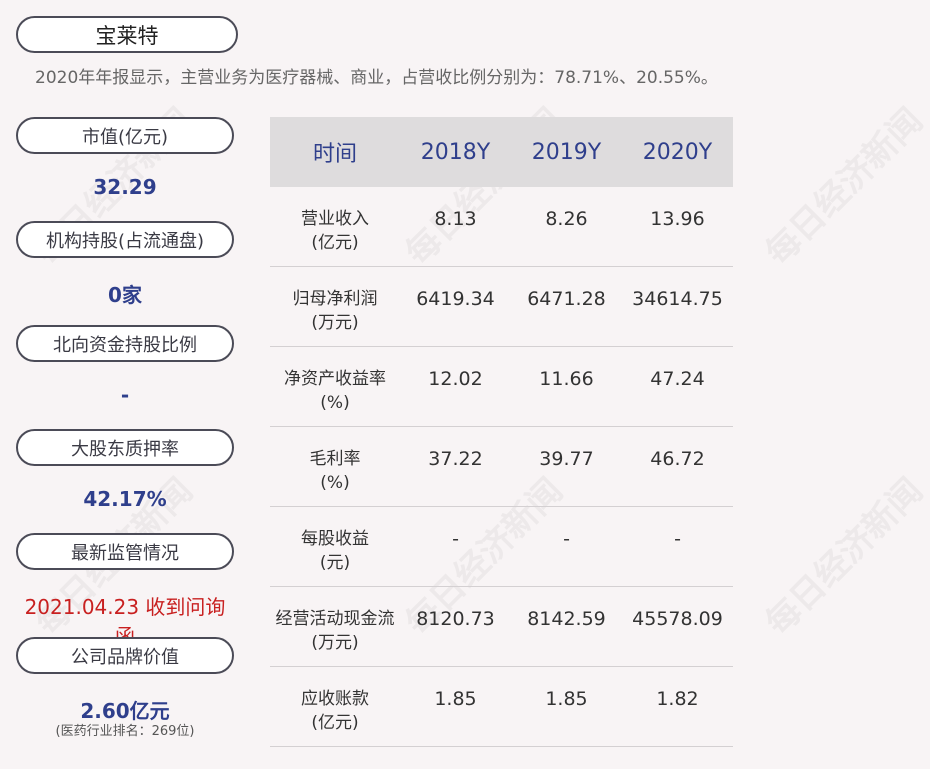 This screenshot has width=930, height=769. Describe the element at coordinates (501, 152) in the screenshot. I see `table-header: 时间 2018Y 2019Y 2020Y` at that location.